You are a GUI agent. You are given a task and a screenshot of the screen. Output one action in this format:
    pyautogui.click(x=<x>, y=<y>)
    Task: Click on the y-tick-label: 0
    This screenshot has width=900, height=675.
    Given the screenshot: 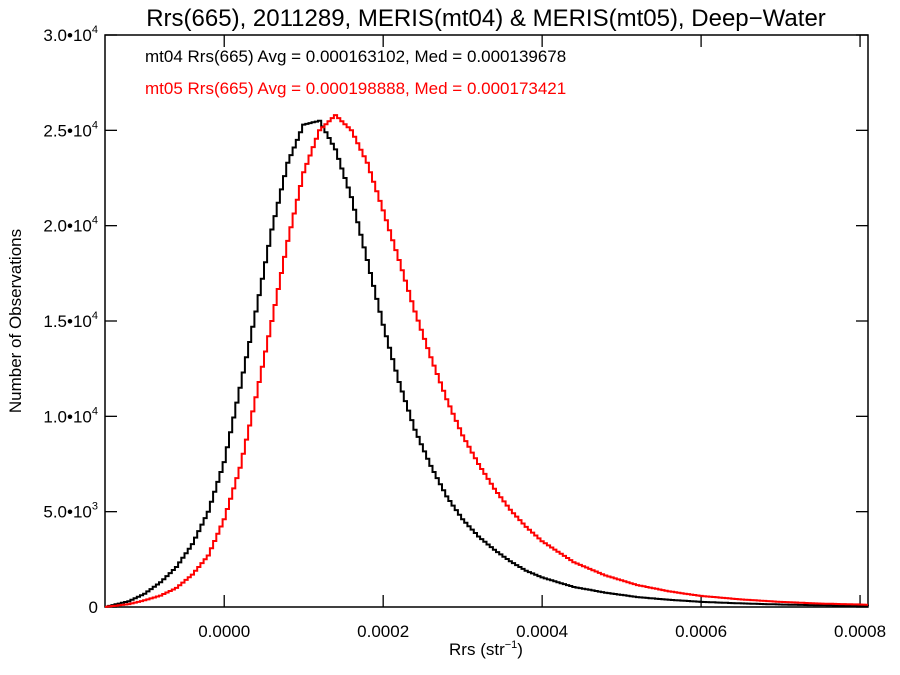 What is the action you would take?
    pyautogui.click(x=93, y=607)
    